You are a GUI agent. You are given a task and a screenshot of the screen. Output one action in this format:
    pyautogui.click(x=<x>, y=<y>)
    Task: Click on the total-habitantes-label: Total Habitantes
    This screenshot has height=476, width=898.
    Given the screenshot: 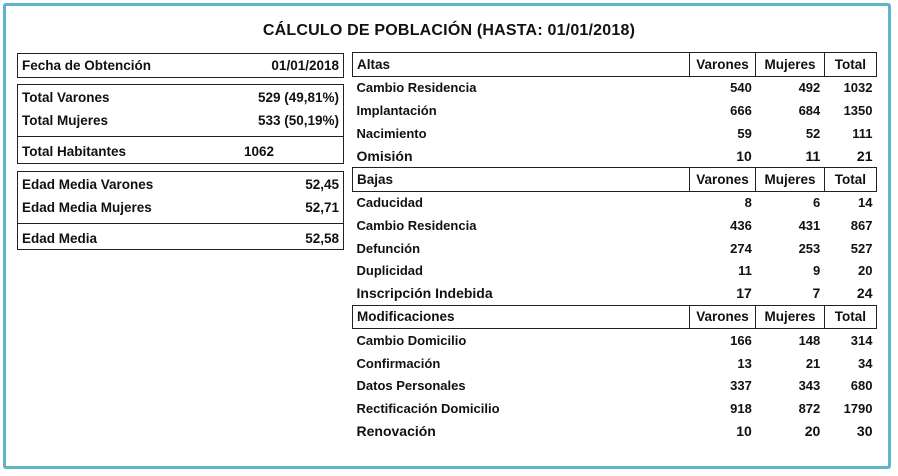 What is the action you would take?
    pyautogui.click(x=74, y=151)
    